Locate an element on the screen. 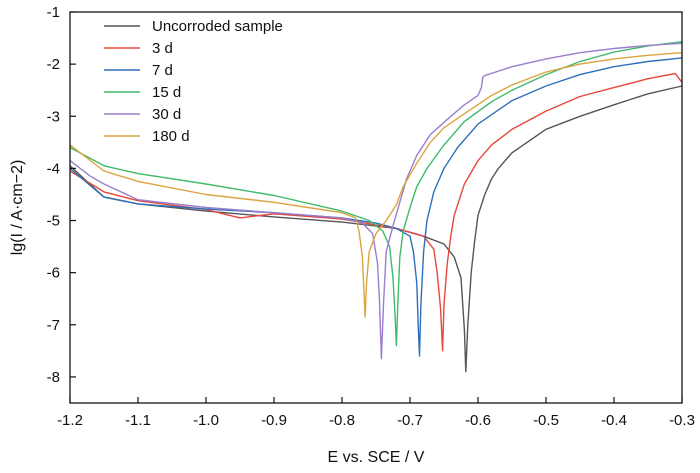 This screenshot has height=473, width=700. y-axis-ticks: -8 -7 -6 -5 -4 -3 -2 -1 is located at coordinates (61, 195).